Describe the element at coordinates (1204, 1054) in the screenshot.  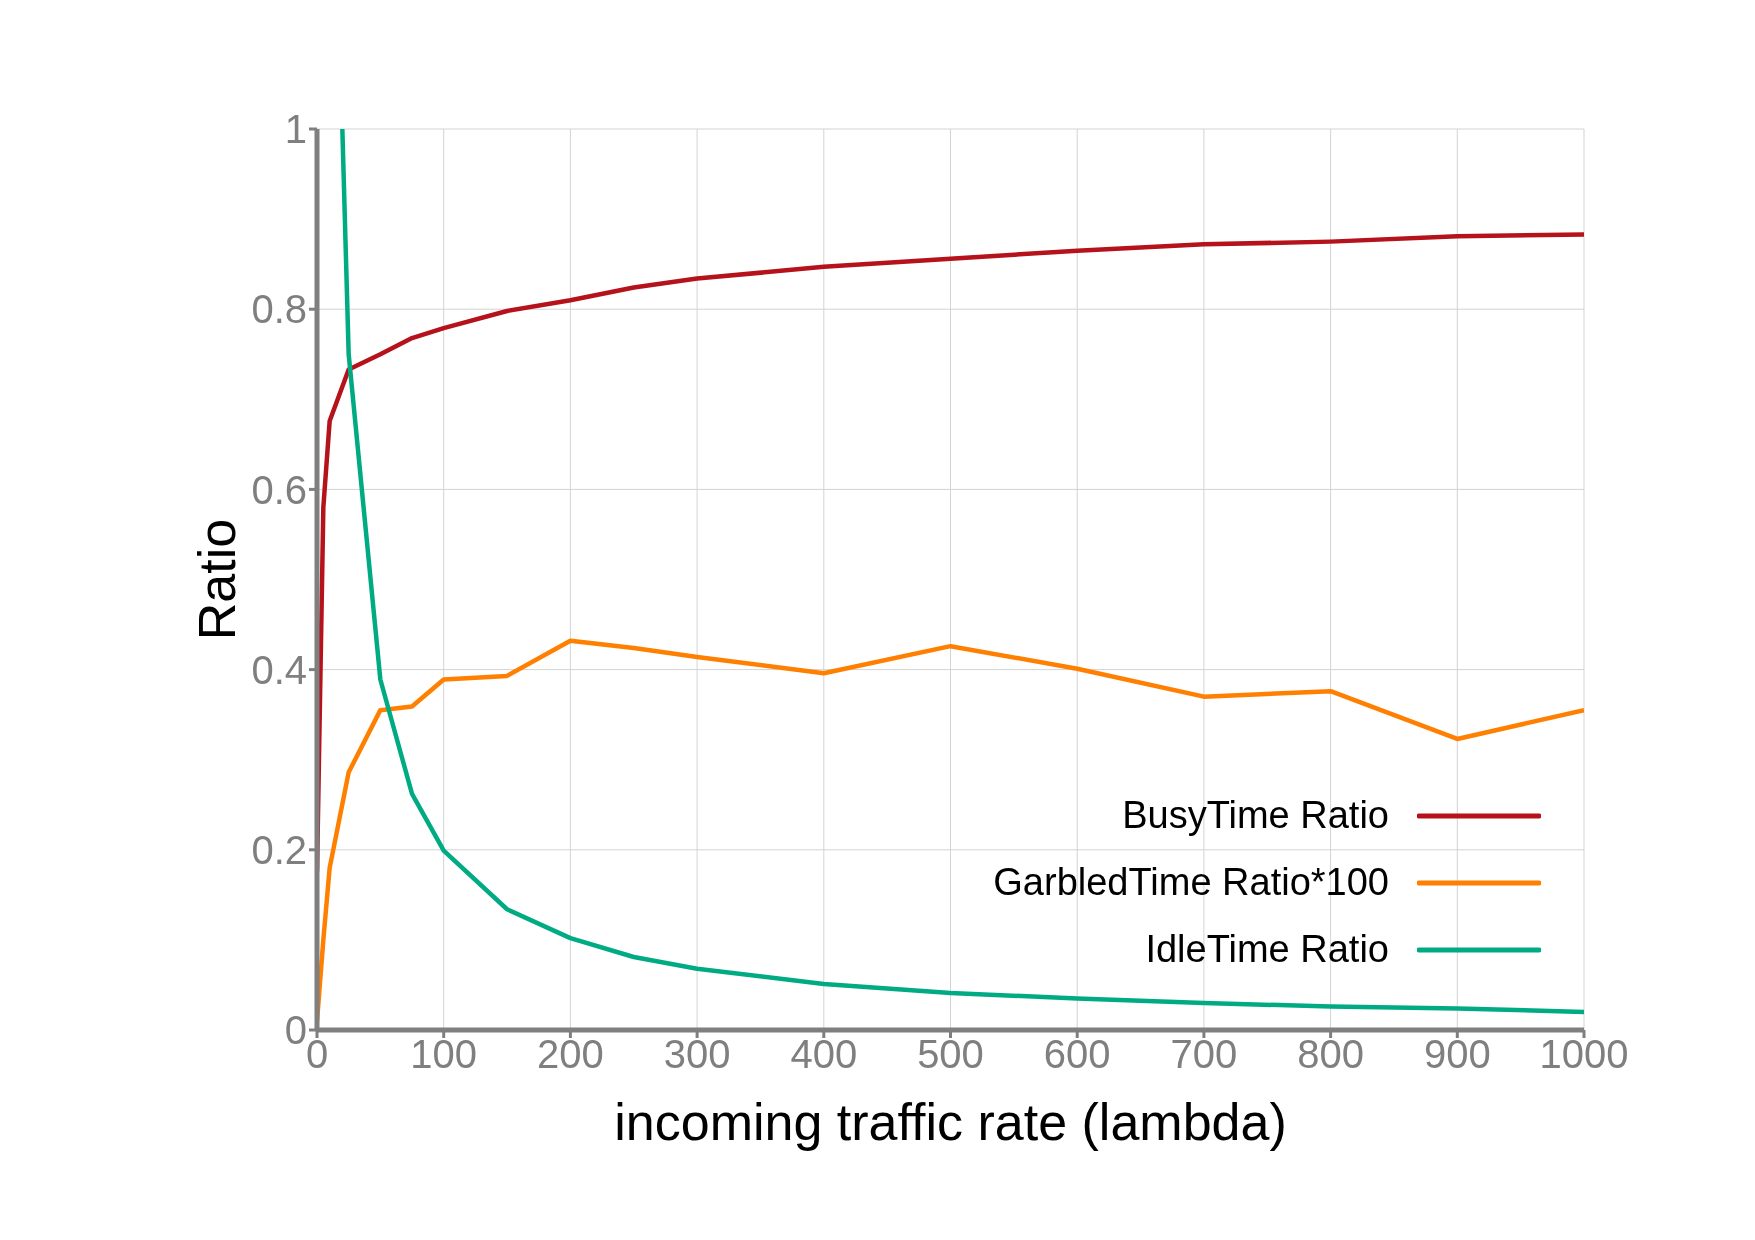
I see `x-tick-label: 700` at that location.